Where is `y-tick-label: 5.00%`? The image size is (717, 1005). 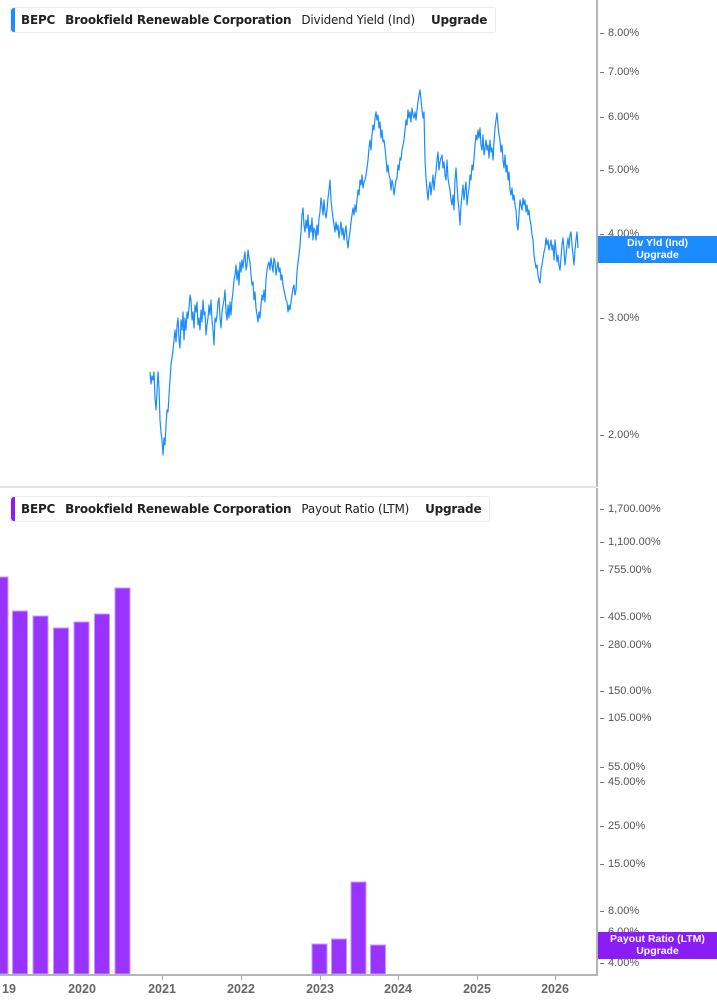 y-tick-label: 5.00% is located at coordinates (619, 170).